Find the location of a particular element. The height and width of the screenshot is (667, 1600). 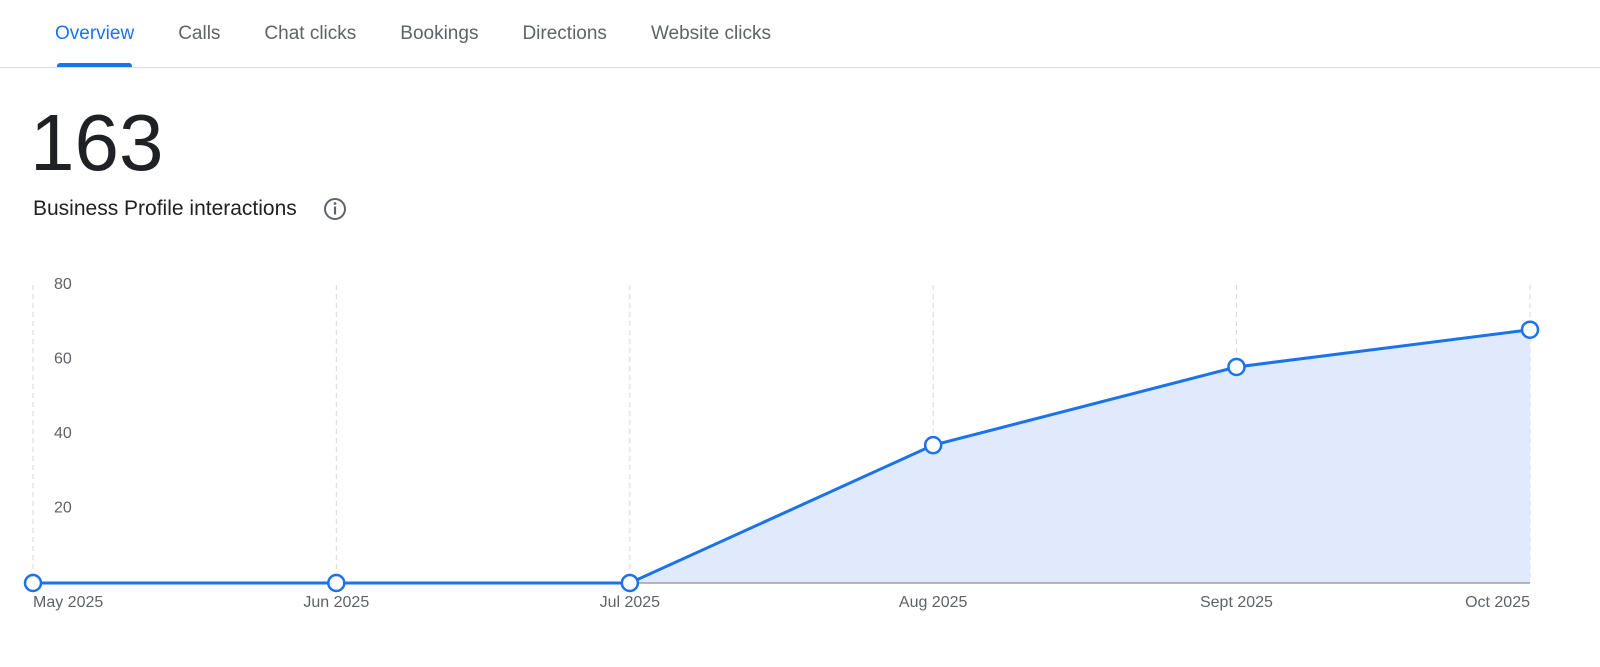

x-tick-label: Jun 2025 is located at coordinates (336, 602).